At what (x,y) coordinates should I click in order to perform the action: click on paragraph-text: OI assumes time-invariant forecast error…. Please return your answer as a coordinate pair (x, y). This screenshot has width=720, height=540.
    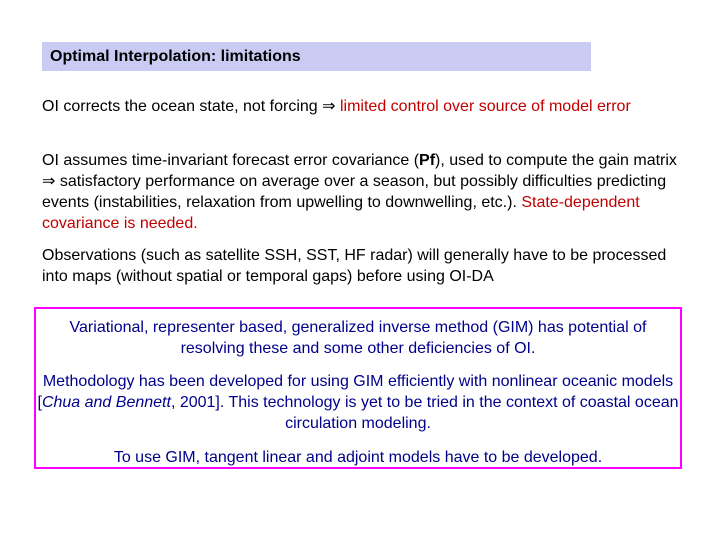
    Looking at the image, I should click on (231, 160).